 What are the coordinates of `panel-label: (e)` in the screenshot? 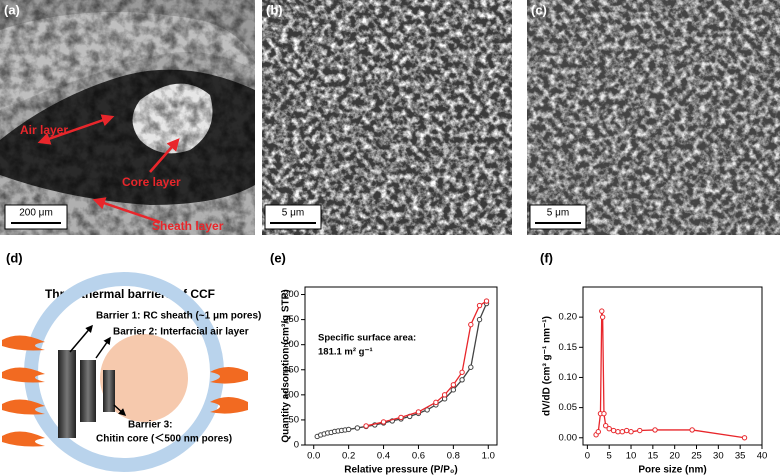 It's located at (278, 257).